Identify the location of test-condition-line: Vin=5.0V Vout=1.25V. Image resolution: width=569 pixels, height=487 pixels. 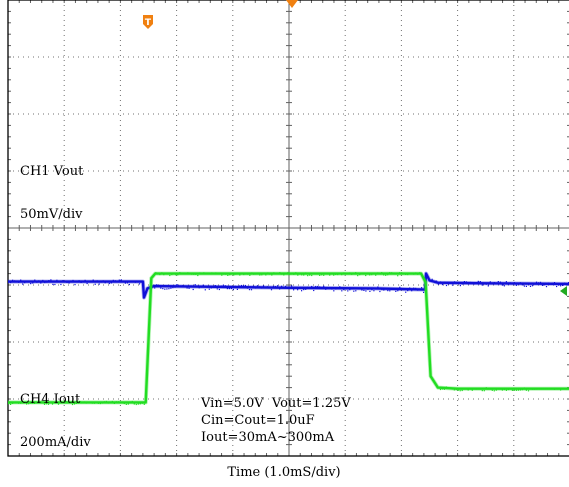
(275, 403).